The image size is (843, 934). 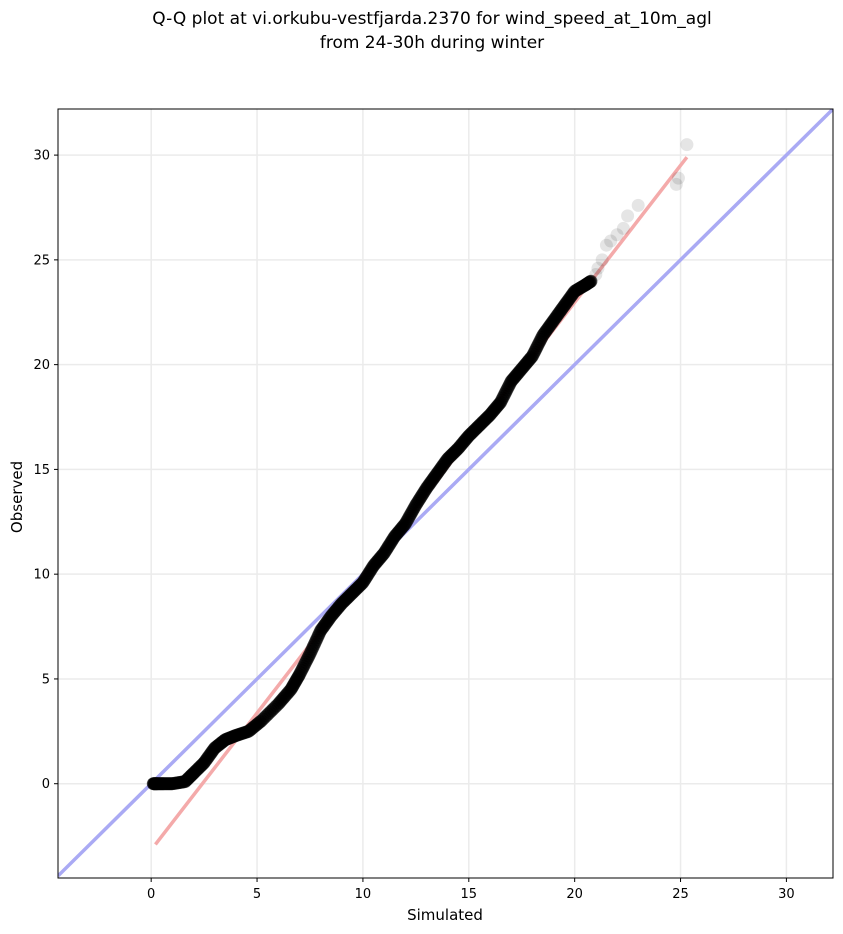 What do you see at coordinates (46, 679) in the screenshot?
I see `y-tick-label: 5` at bounding box center [46, 679].